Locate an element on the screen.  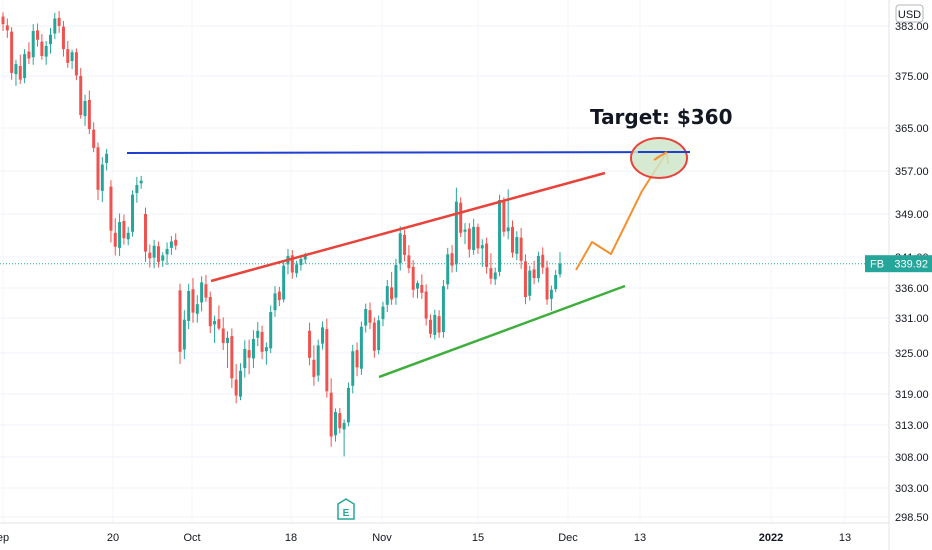
x-tick-label: Oct is located at coordinates (191, 538).